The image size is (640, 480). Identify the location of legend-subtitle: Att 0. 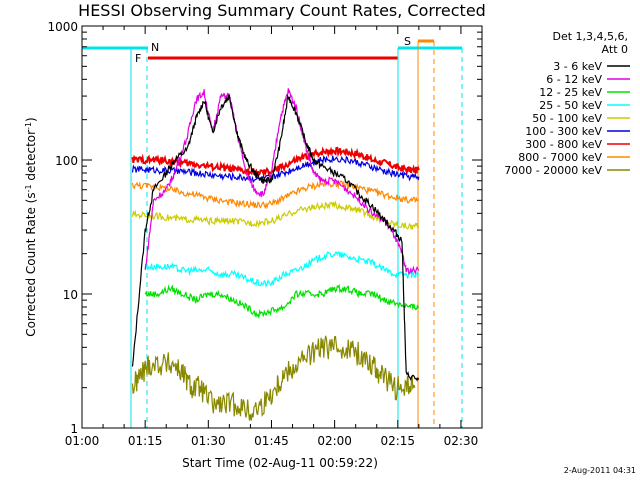
(615, 49).